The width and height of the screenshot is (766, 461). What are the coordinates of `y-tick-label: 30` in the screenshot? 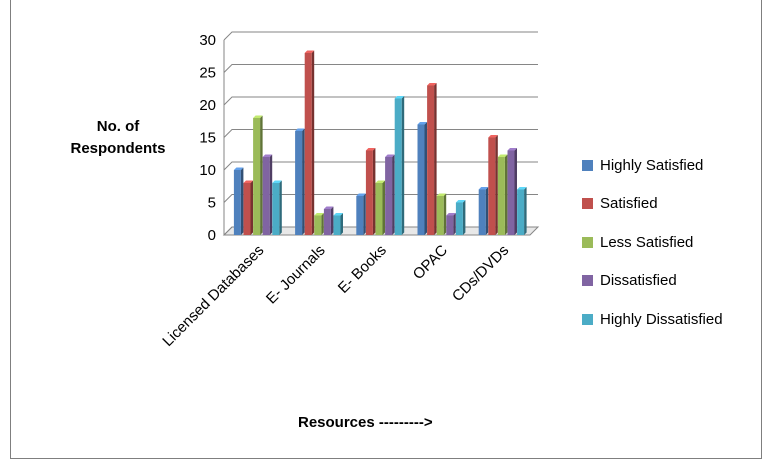 It's located at (207, 40).